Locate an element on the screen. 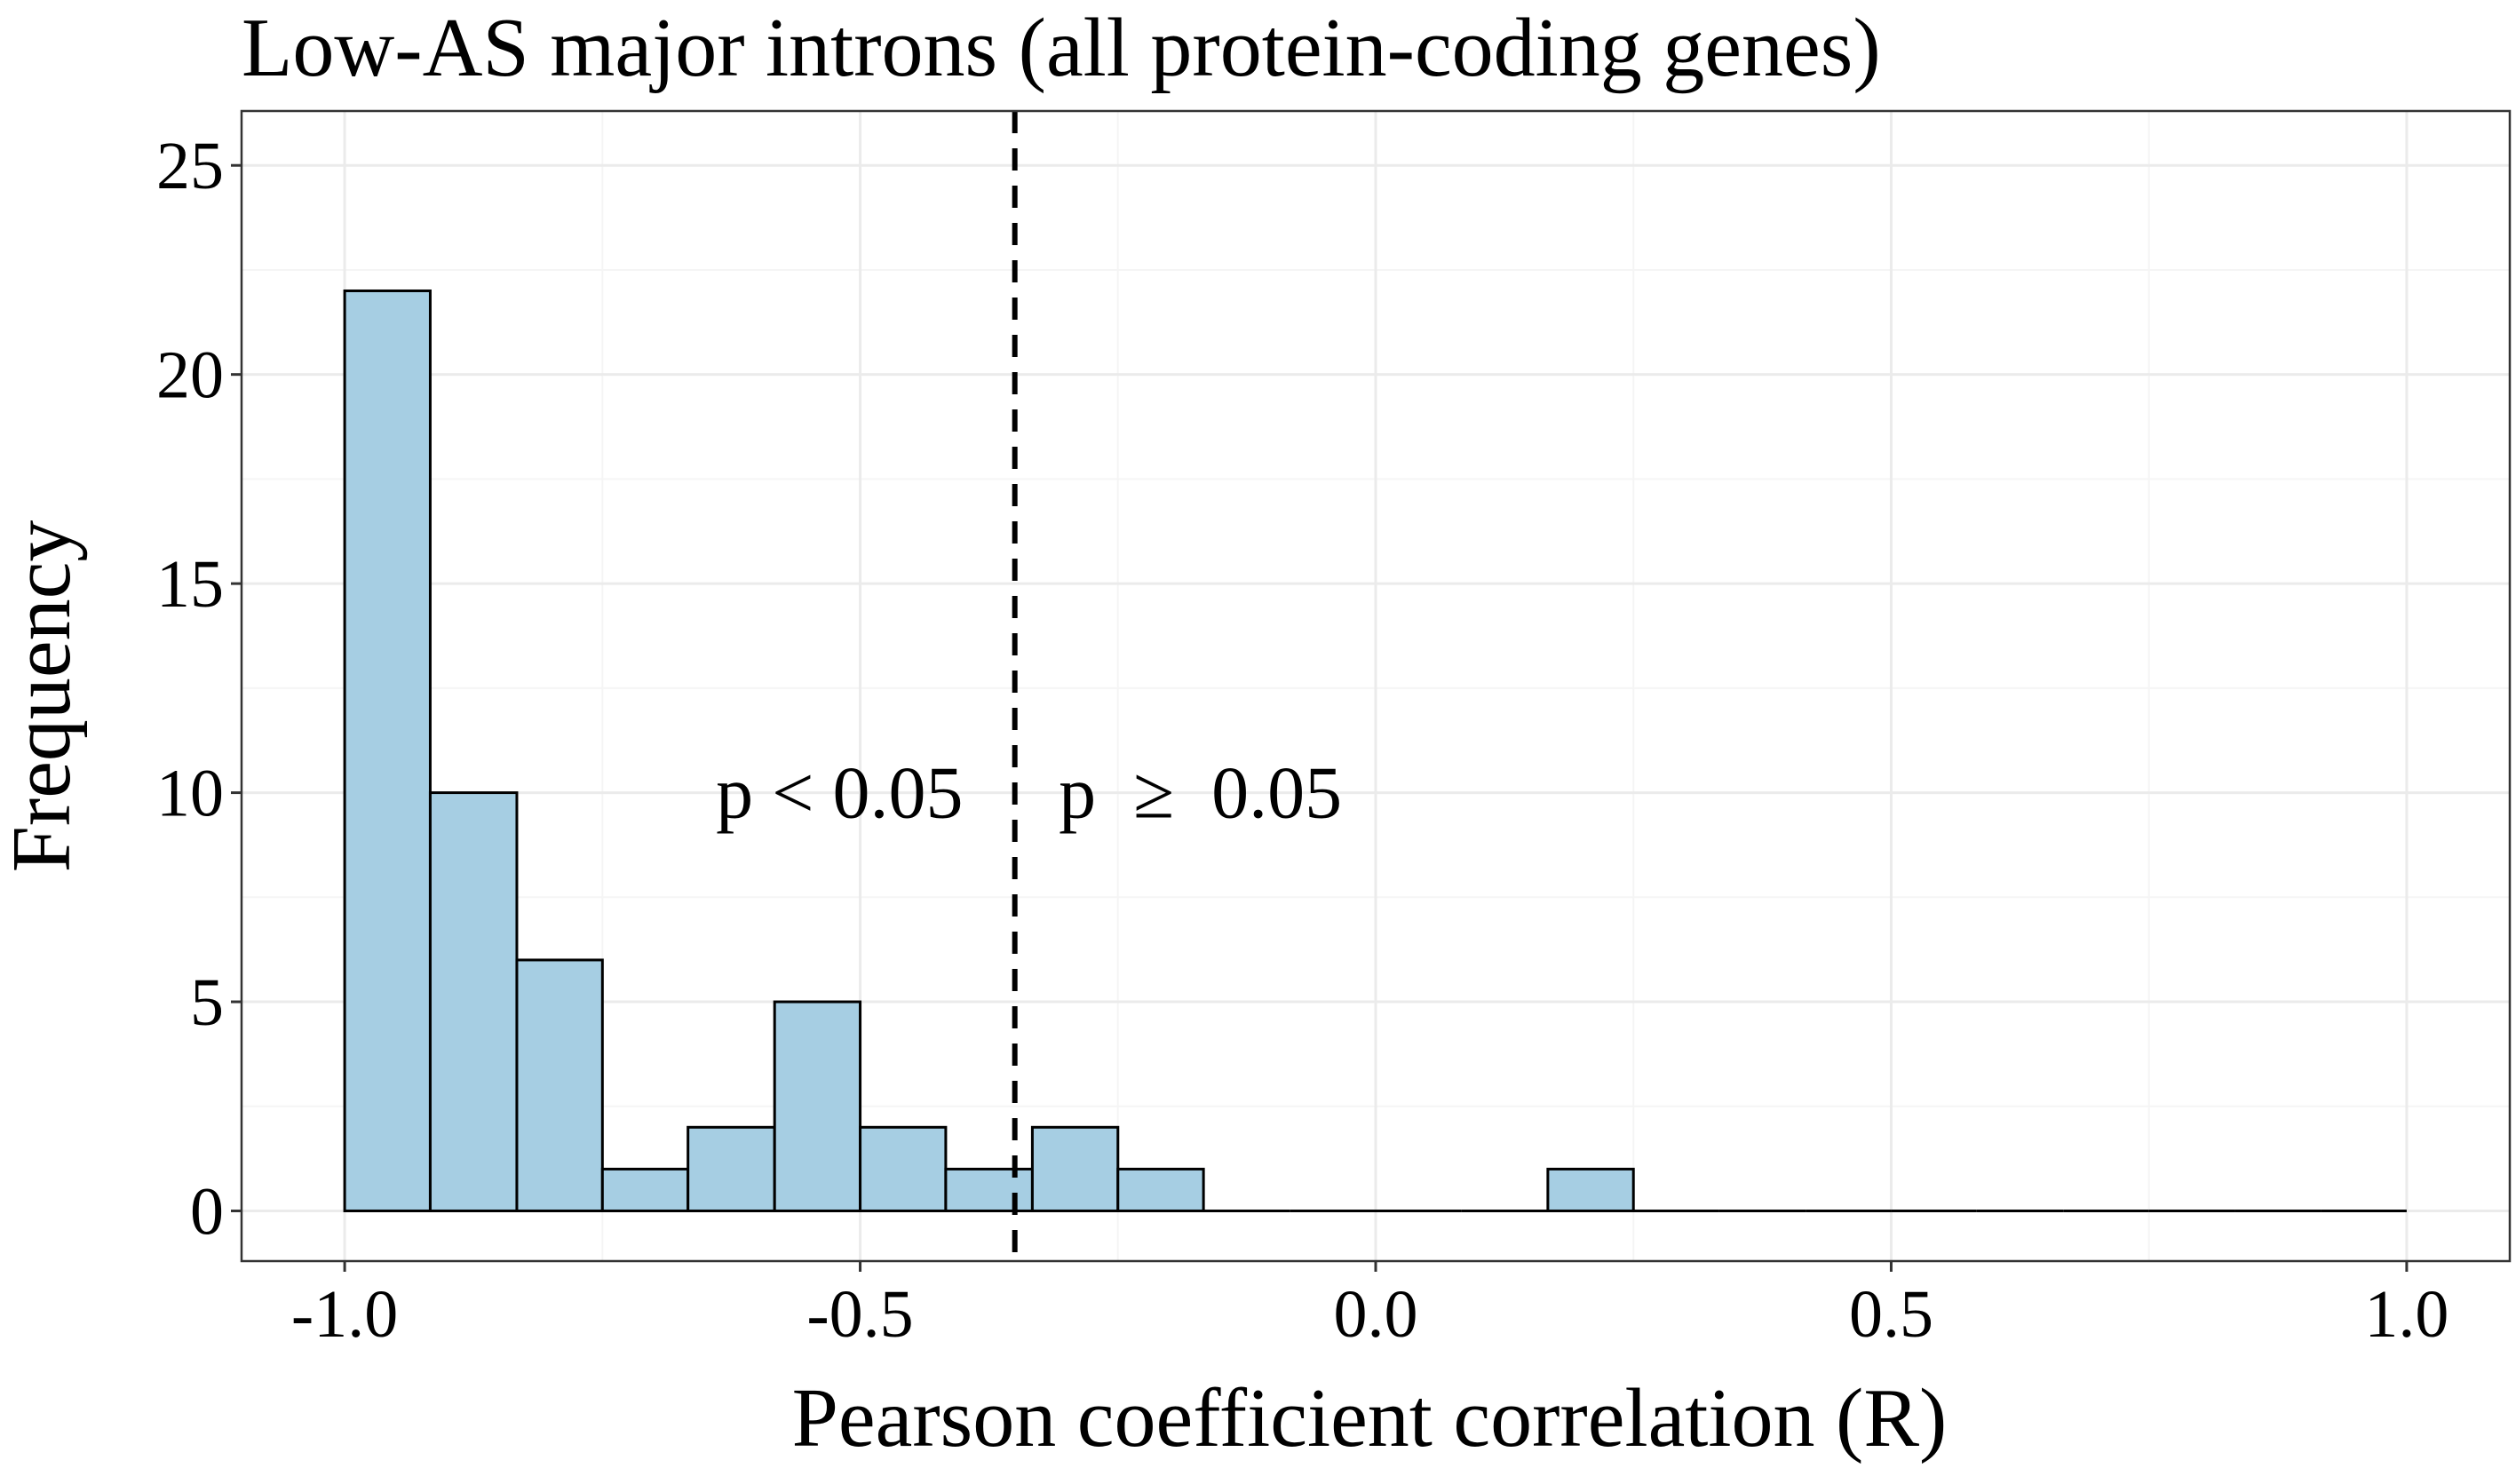 This screenshot has width=2516, height=1484. y-tick-label: 20 is located at coordinates (190, 375).